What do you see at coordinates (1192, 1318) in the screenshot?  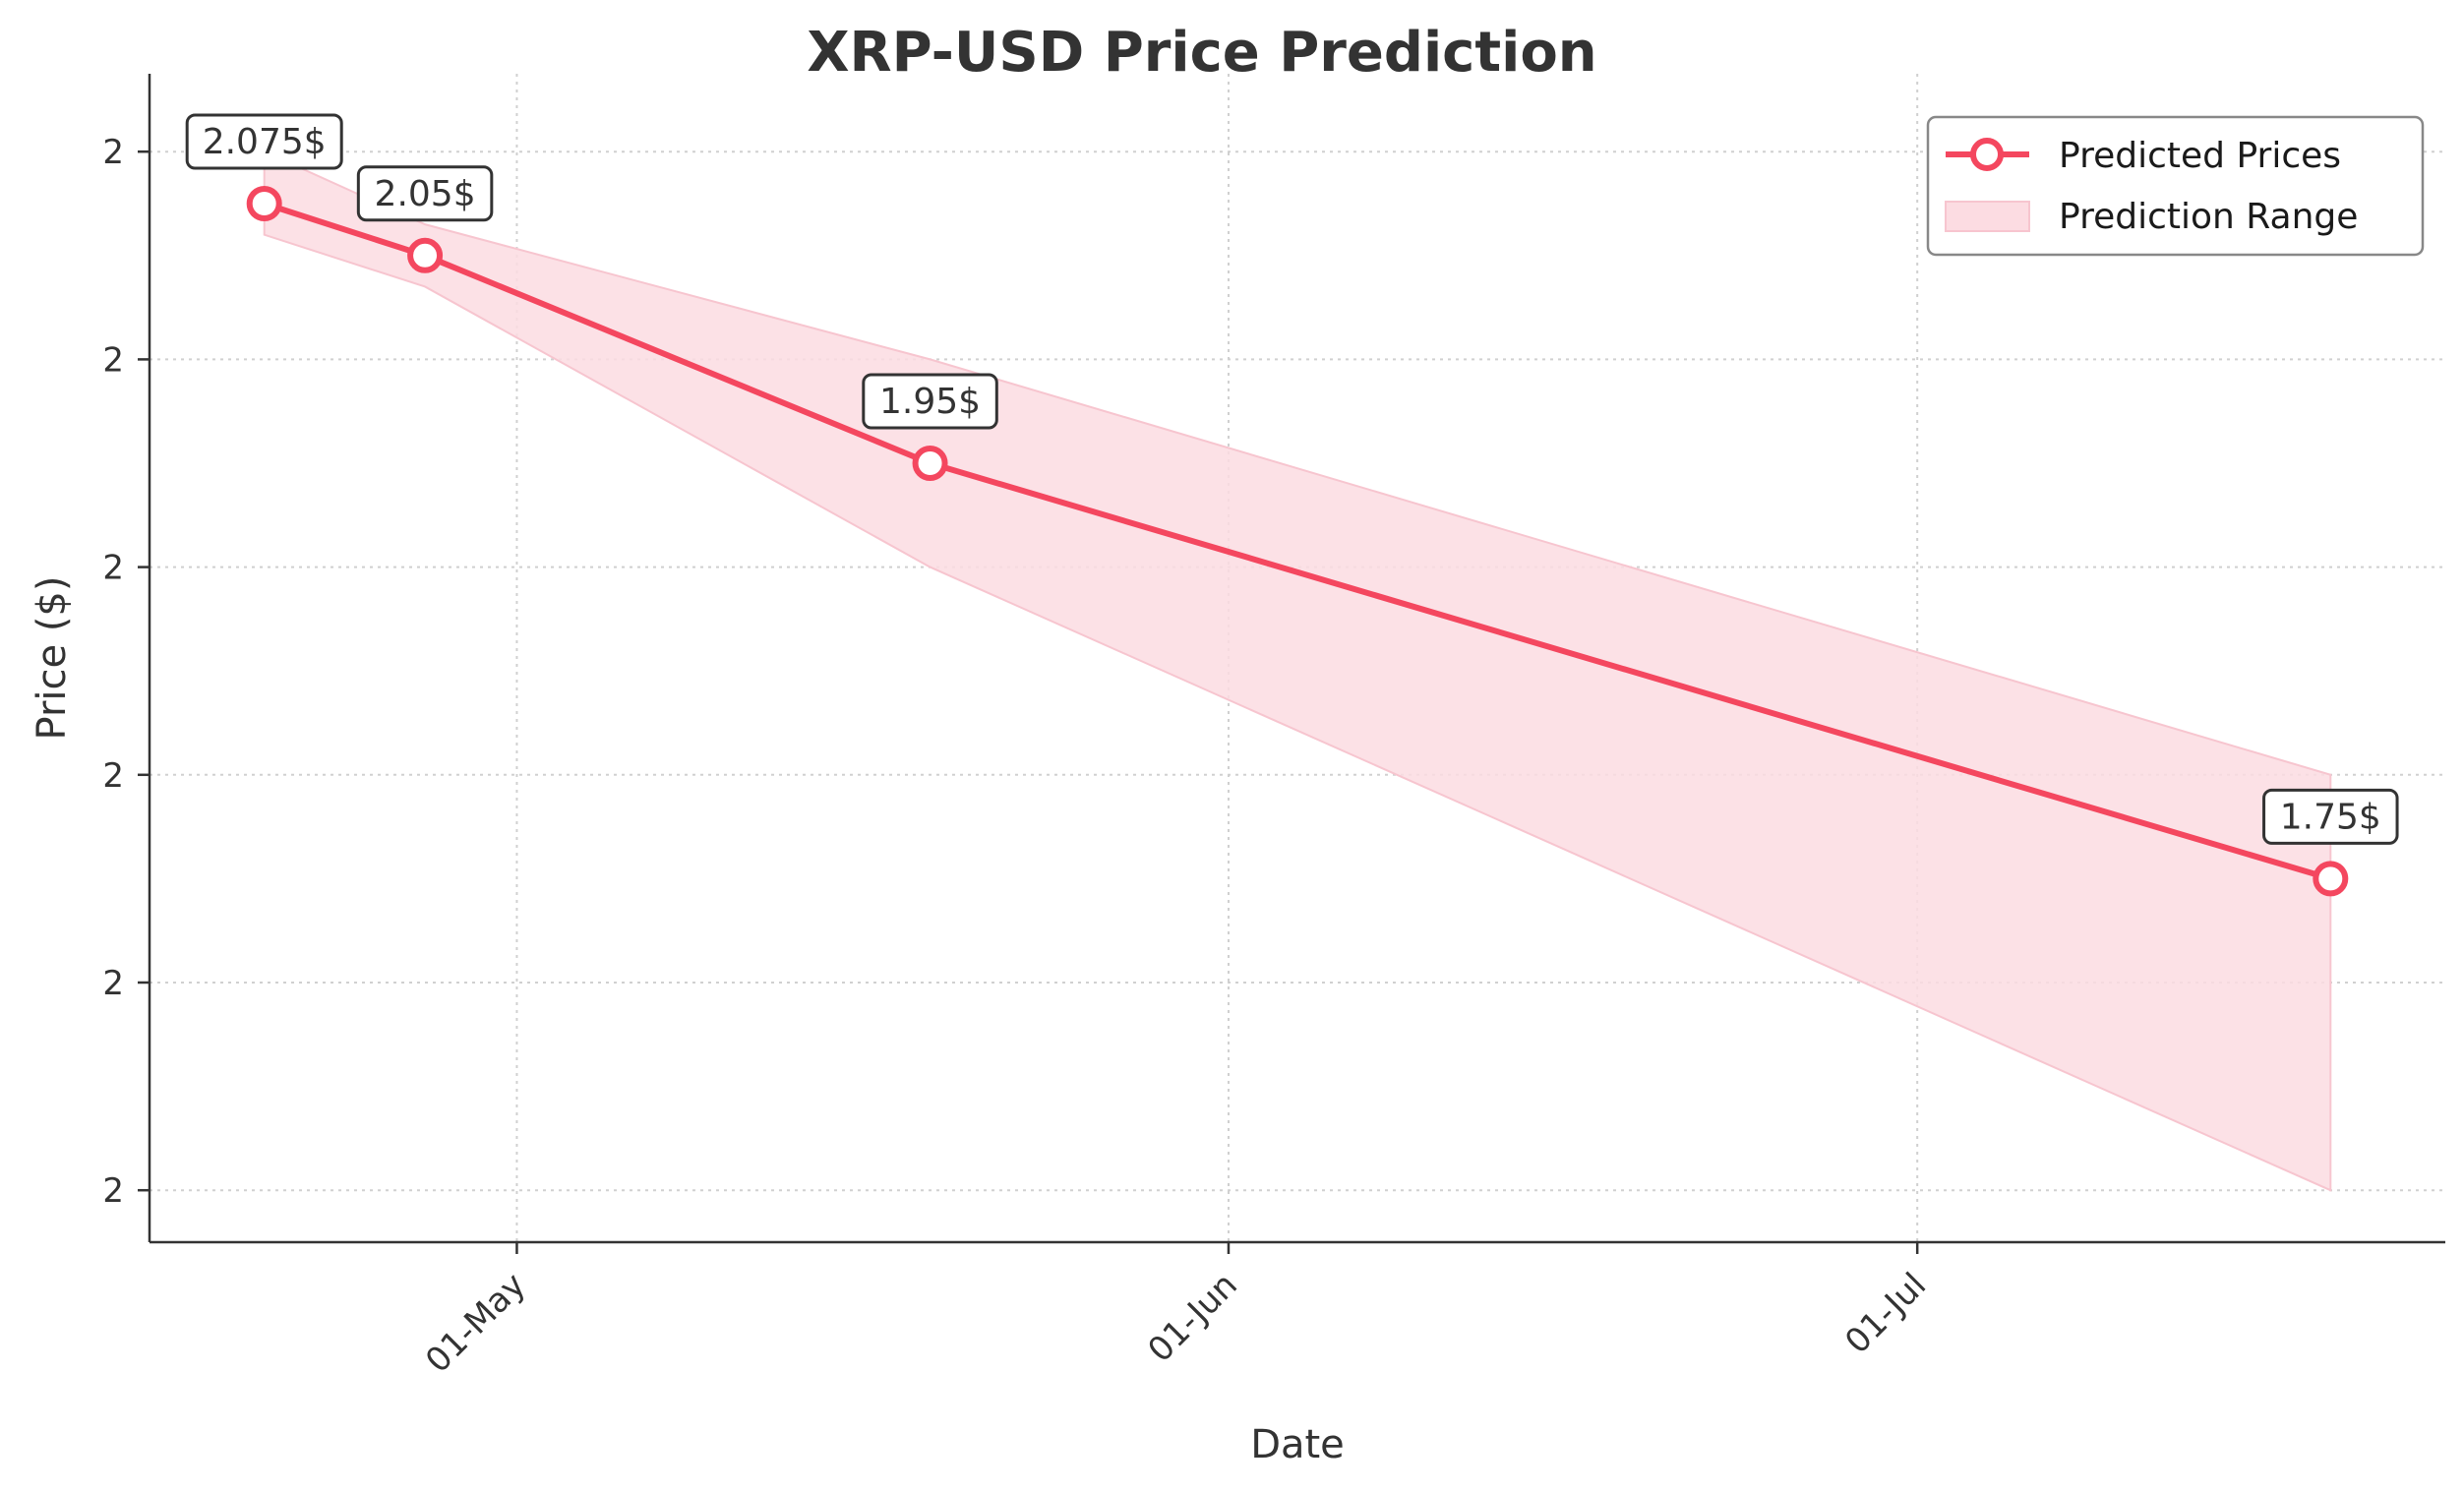 I see `x-tick-label: 01-Jun` at bounding box center [1192, 1318].